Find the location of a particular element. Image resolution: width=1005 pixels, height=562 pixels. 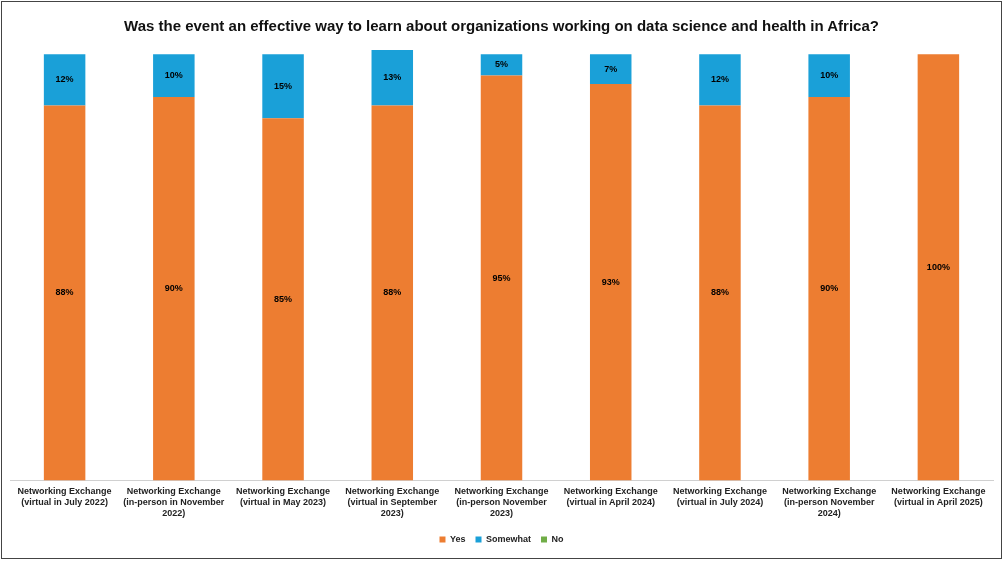

legend-label: Yes is located at coordinates (457, 538).